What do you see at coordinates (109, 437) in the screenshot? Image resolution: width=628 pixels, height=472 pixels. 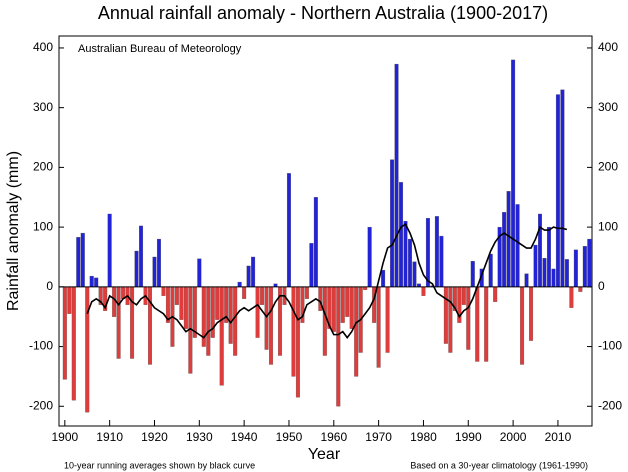 I see `x-tick-label: 1910` at bounding box center [109, 437].